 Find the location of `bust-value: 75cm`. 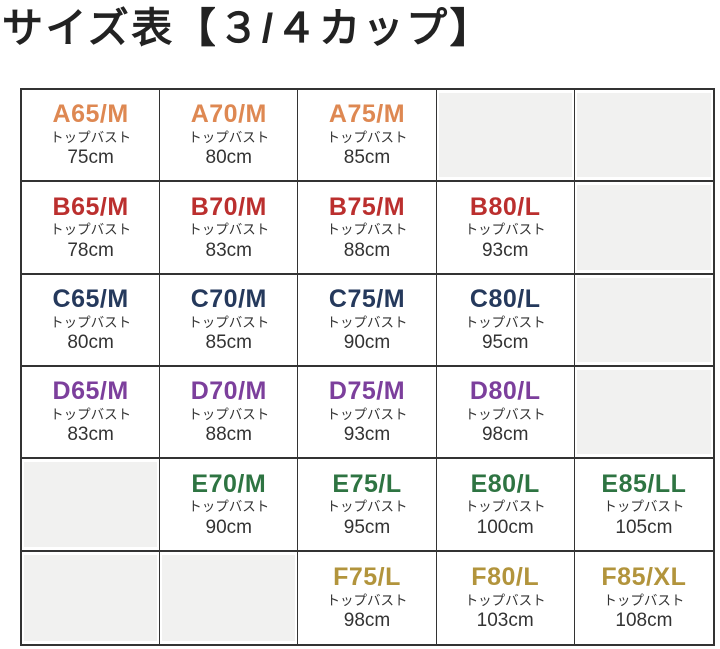

bust-value: 75cm is located at coordinates (90, 158).